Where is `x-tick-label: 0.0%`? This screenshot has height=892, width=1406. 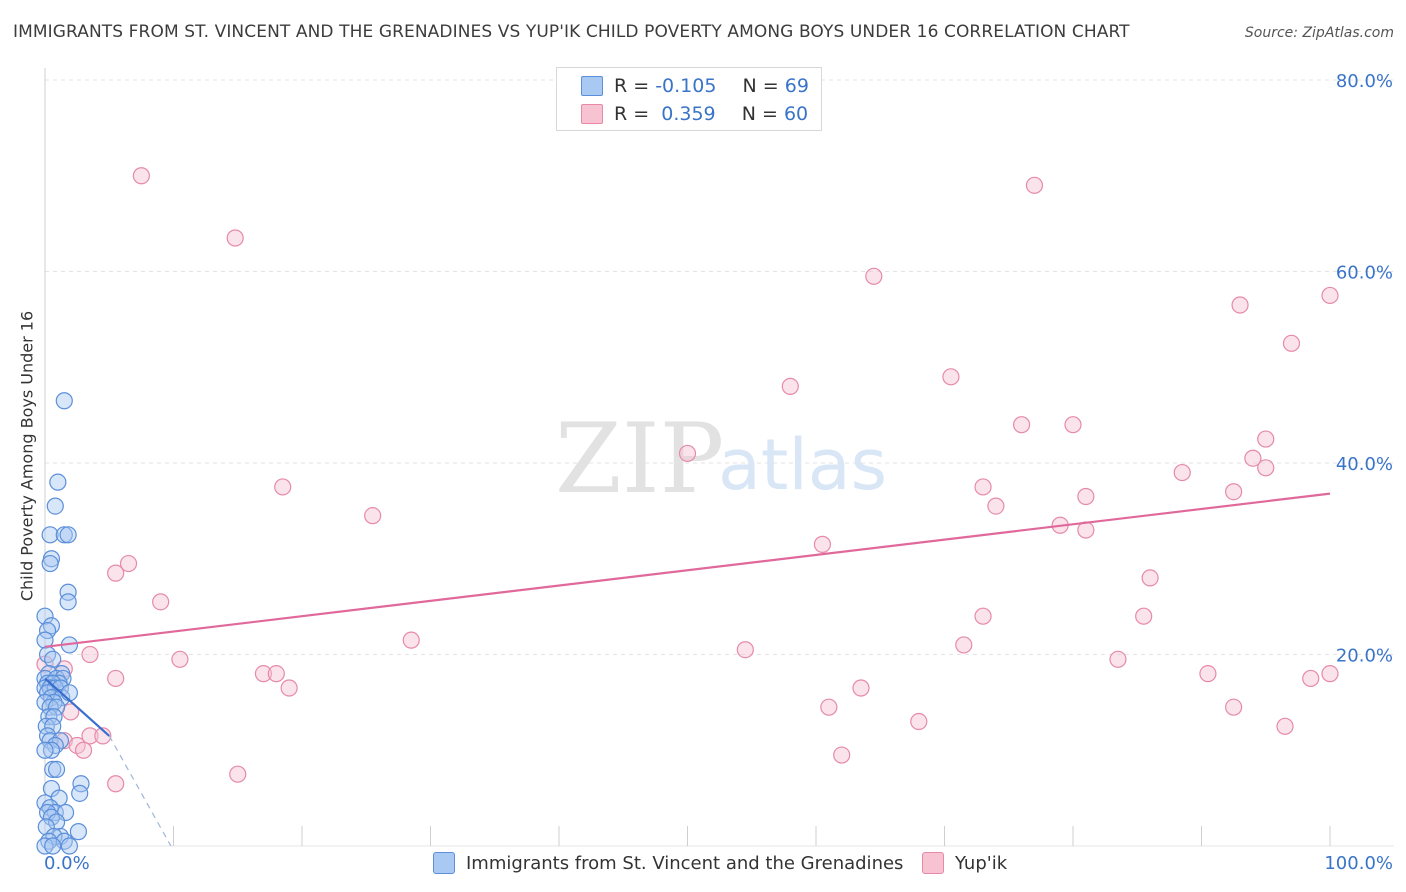
x-tick-label: 0.0% is located at coordinates (67, 863).